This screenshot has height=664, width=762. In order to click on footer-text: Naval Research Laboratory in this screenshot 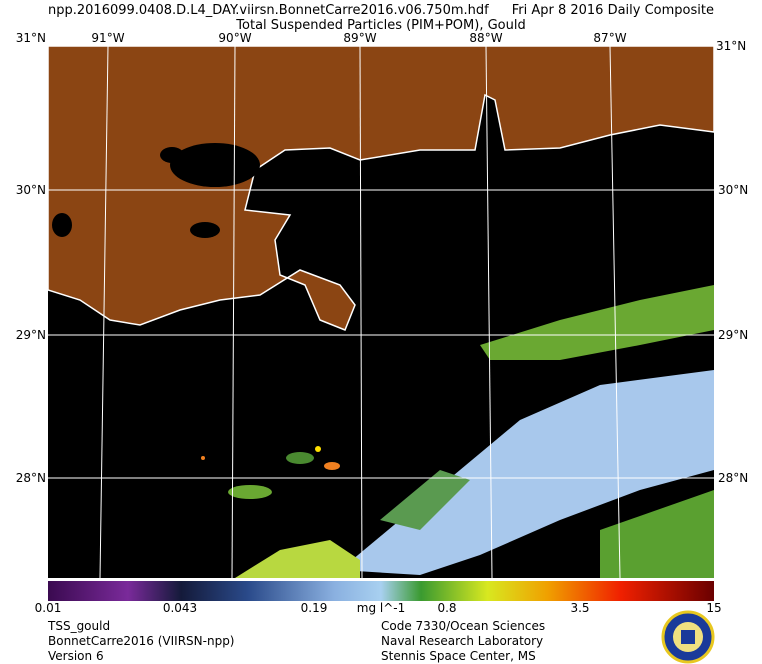, I will do `click(462, 641)`.